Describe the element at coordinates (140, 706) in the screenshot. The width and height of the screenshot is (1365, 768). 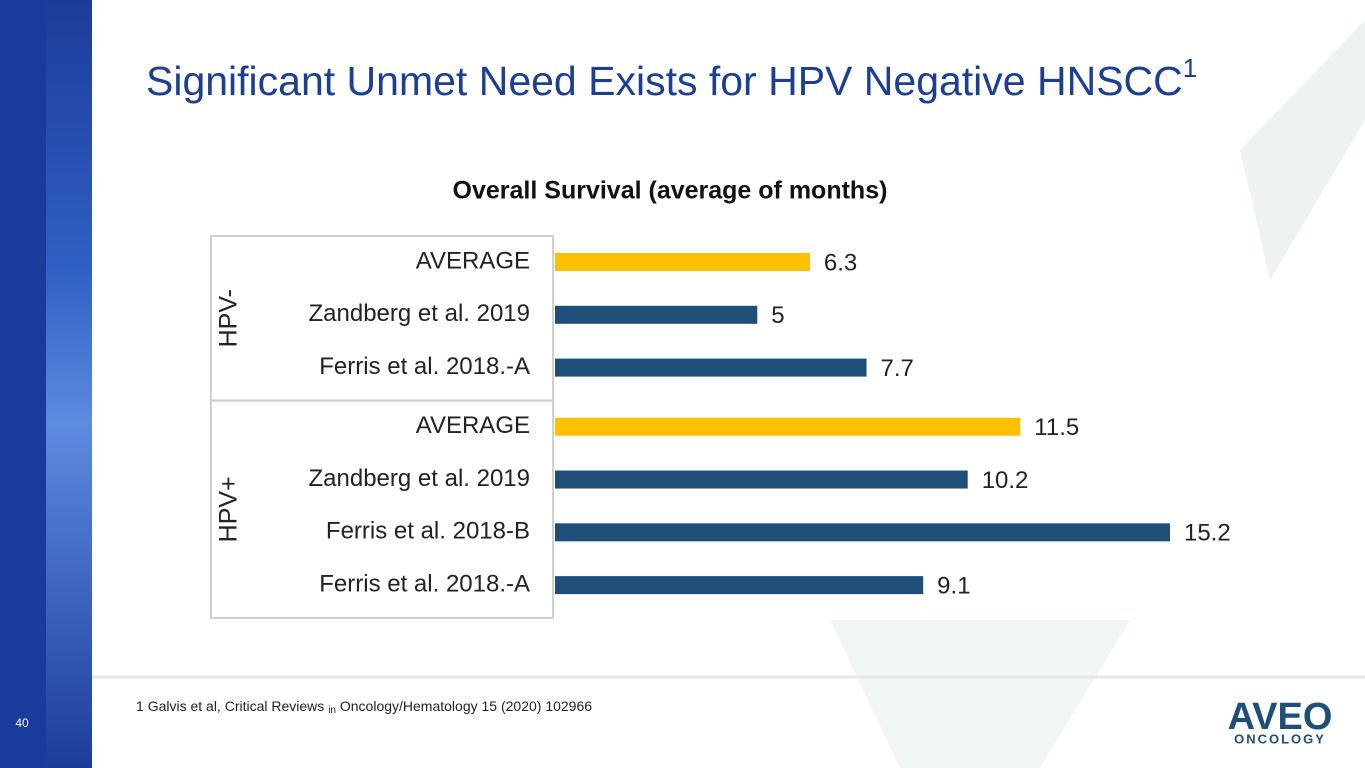
I see `footnote-number: 1` at that location.